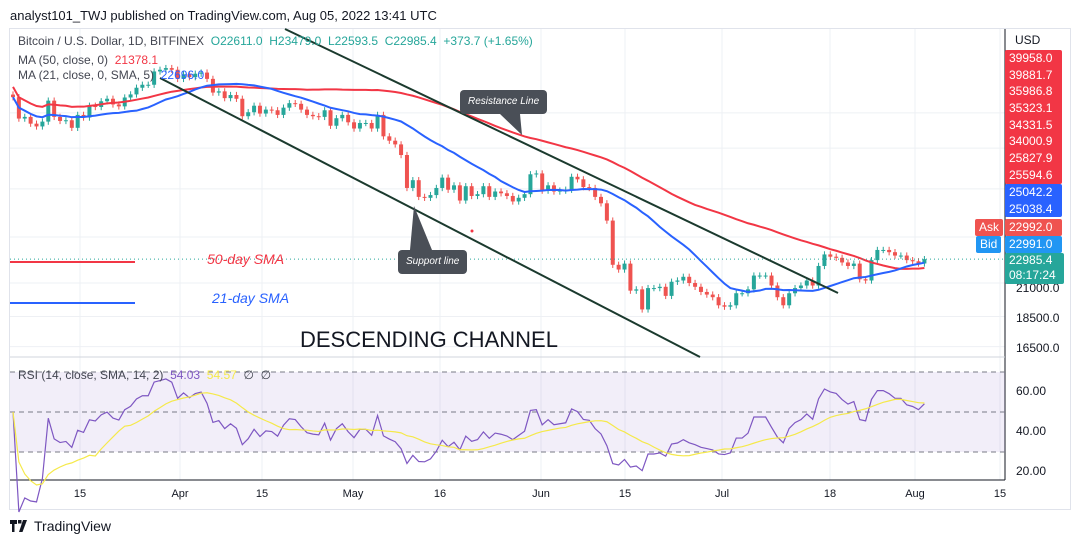 The width and height of the screenshot is (1079, 545). What do you see at coordinates (63, 60) in the screenshot?
I see `ma50-label: MA (50, close, 0)` at bounding box center [63, 60].